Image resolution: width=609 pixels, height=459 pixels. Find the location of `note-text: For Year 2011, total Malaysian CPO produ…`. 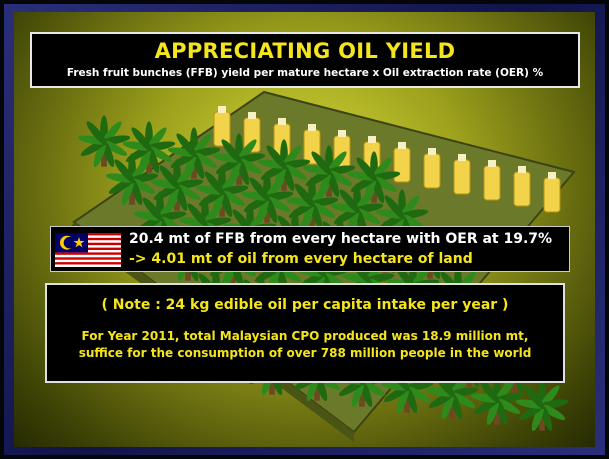

note-text: For Year 2011, total Malaysian CPO produ… is located at coordinates (305, 336).